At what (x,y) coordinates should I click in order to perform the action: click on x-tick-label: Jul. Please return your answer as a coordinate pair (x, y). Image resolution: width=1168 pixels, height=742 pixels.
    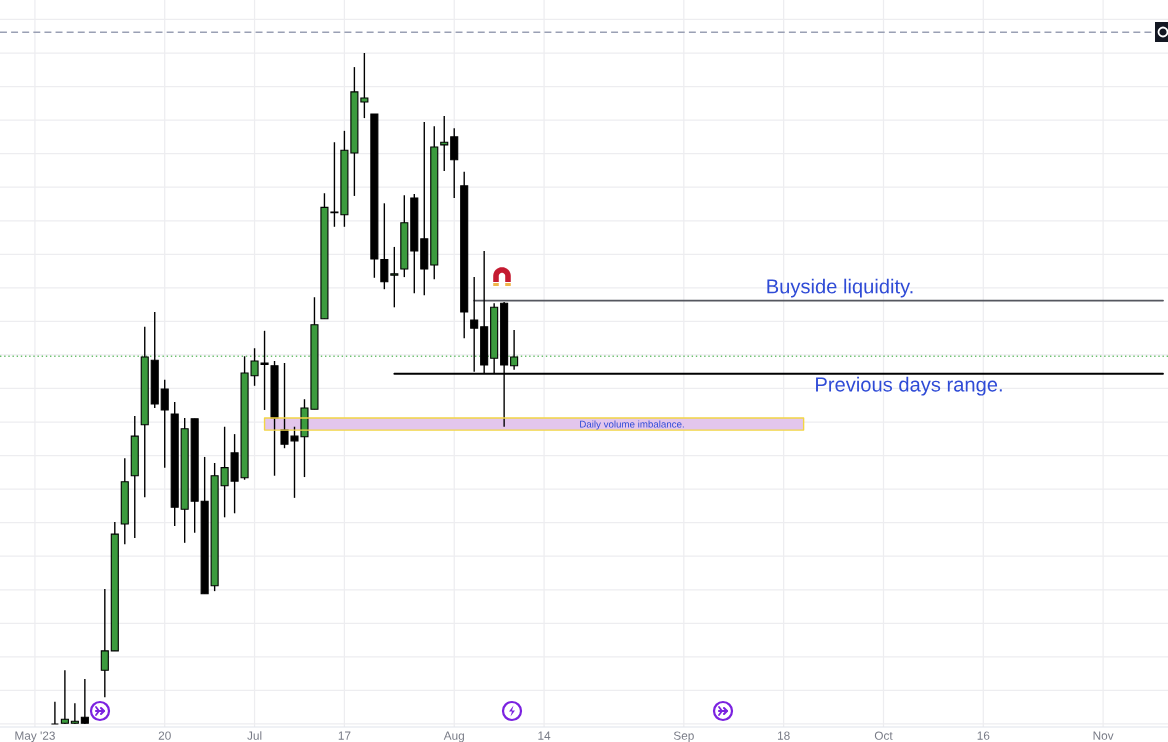
    Looking at the image, I should click on (254, 735).